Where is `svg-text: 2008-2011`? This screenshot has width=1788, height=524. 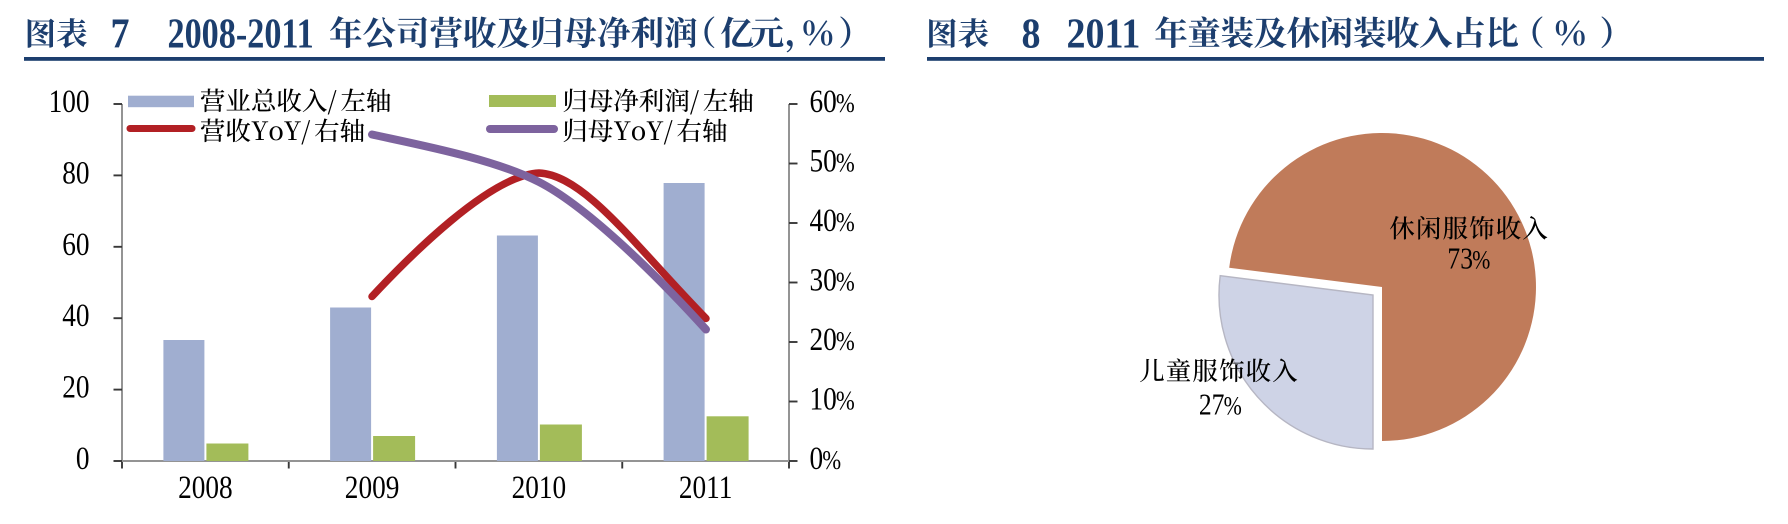
svg-text: 2008-2011 is located at coordinates (241, 34).